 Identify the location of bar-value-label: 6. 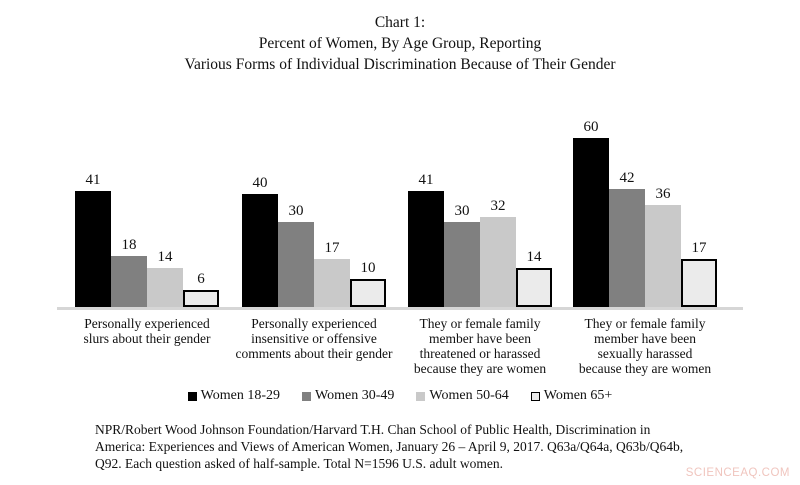
(201, 279).